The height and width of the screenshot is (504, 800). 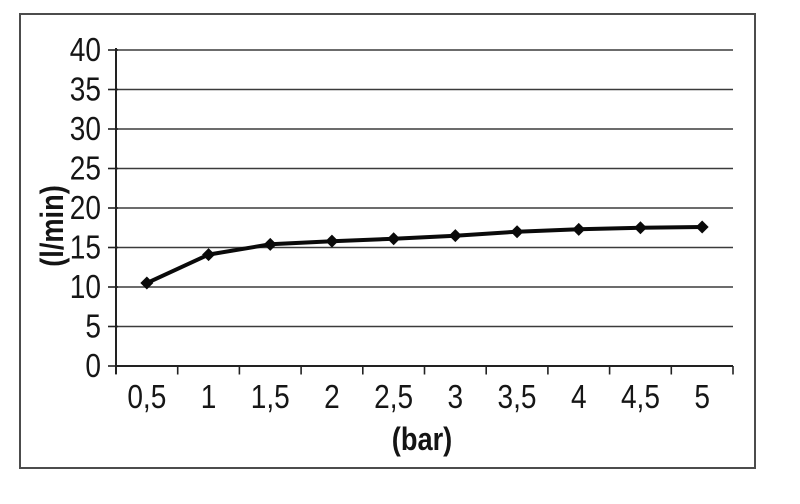 What do you see at coordinates (640, 397) in the screenshot?
I see `x-tick-label: 4,5` at bounding box center [640, 397].